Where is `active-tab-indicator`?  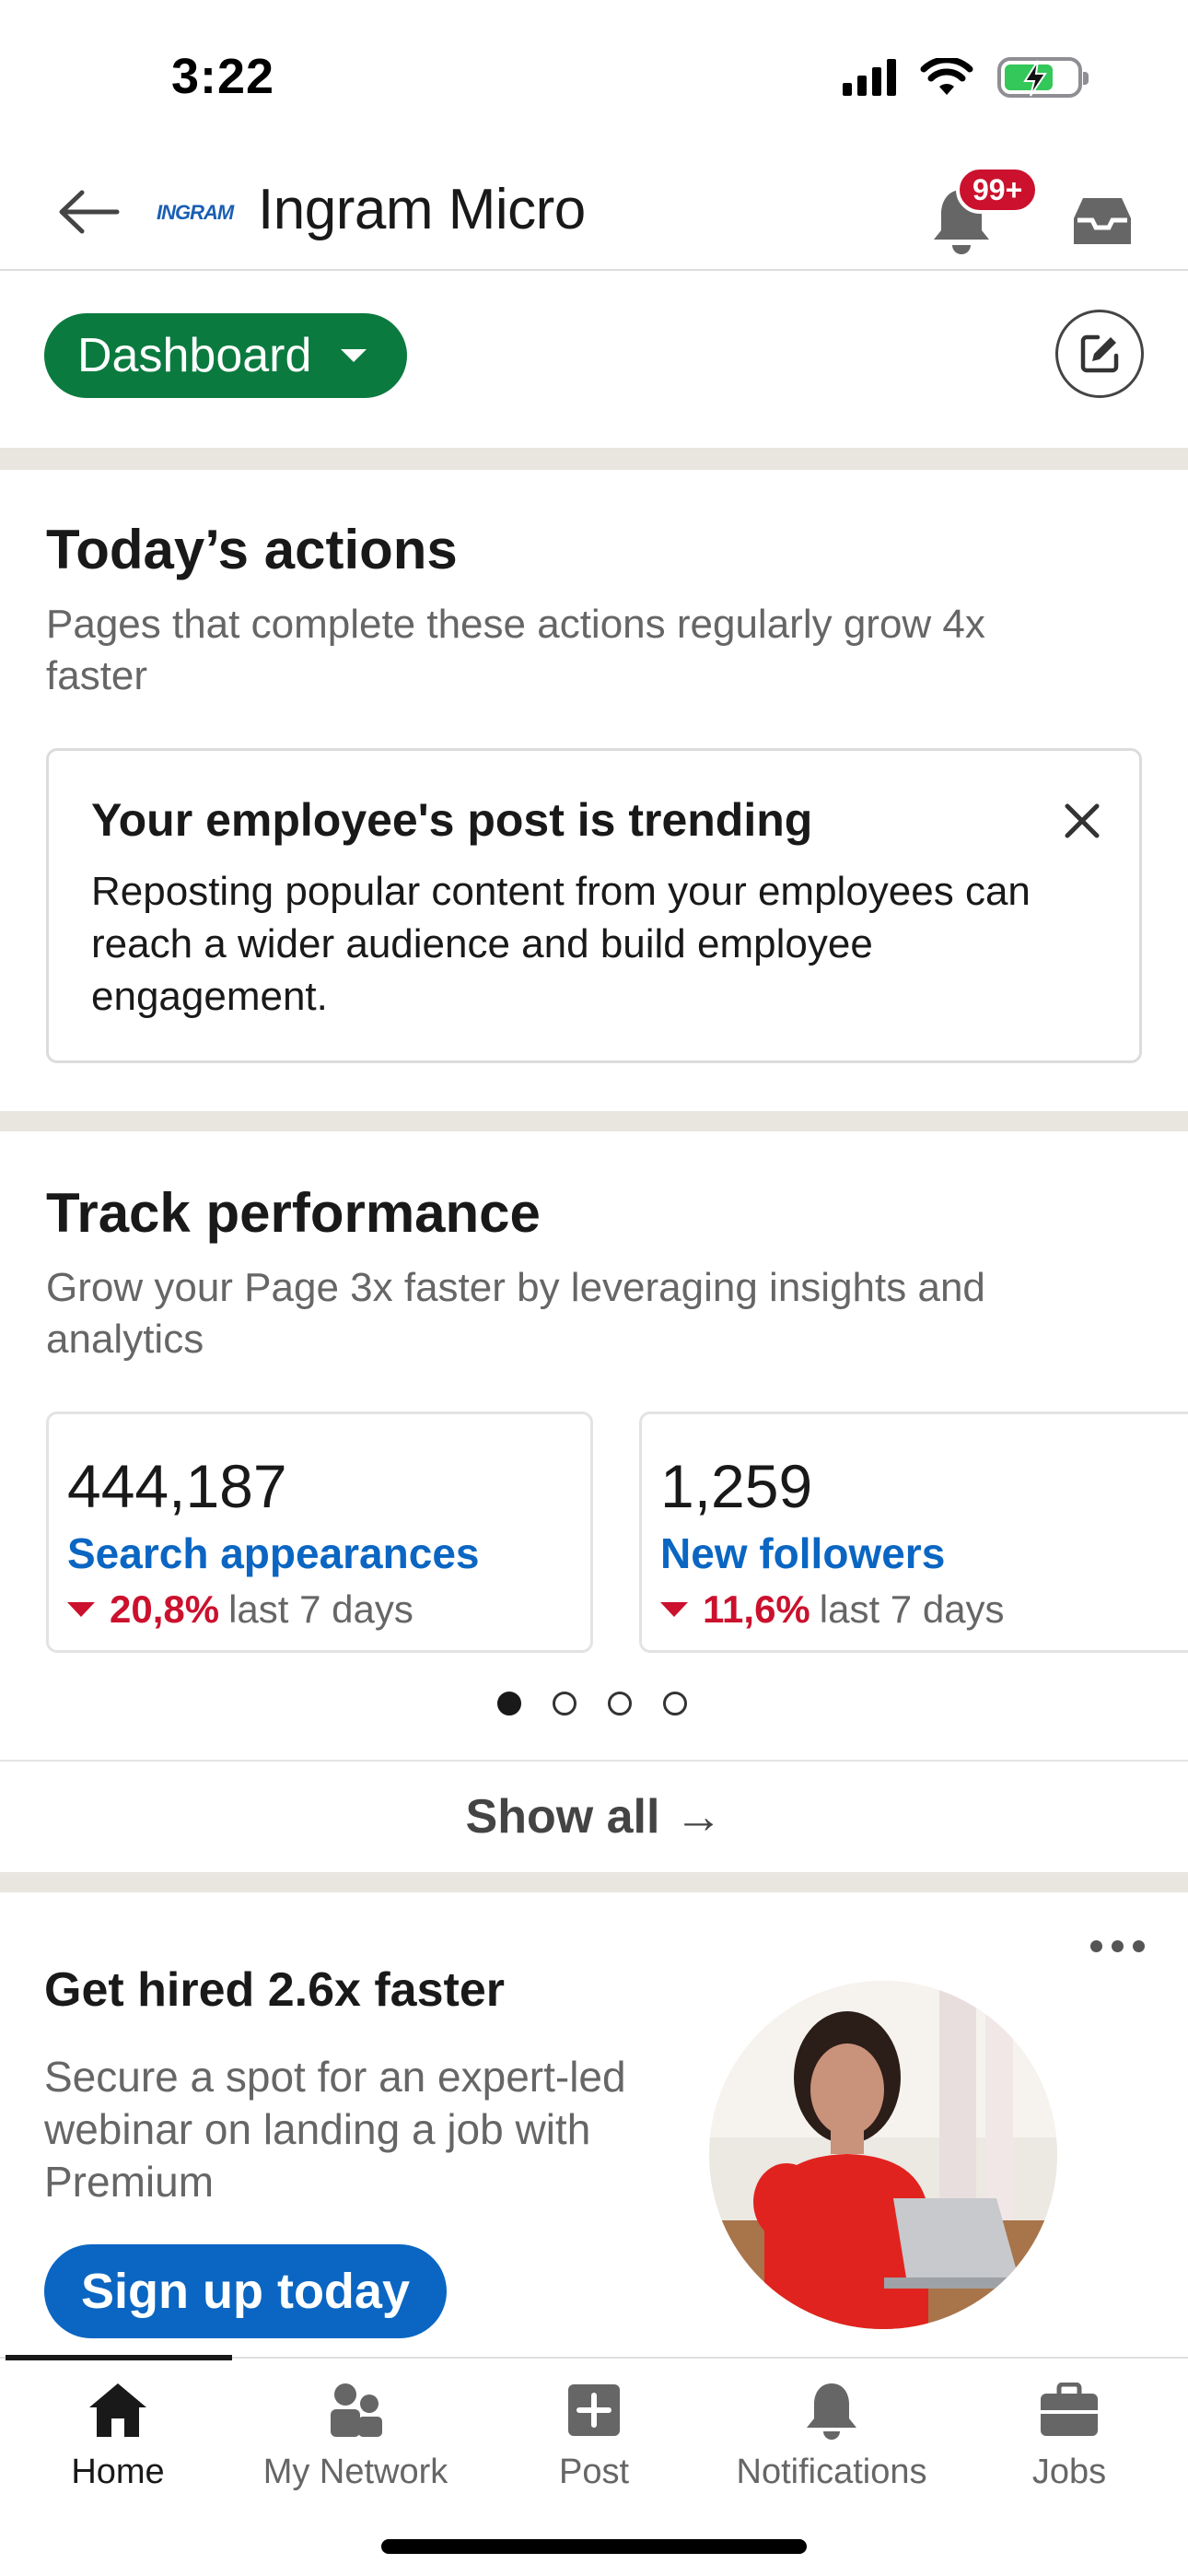
active-tab-indicator is located at coordinates (119, 2357).